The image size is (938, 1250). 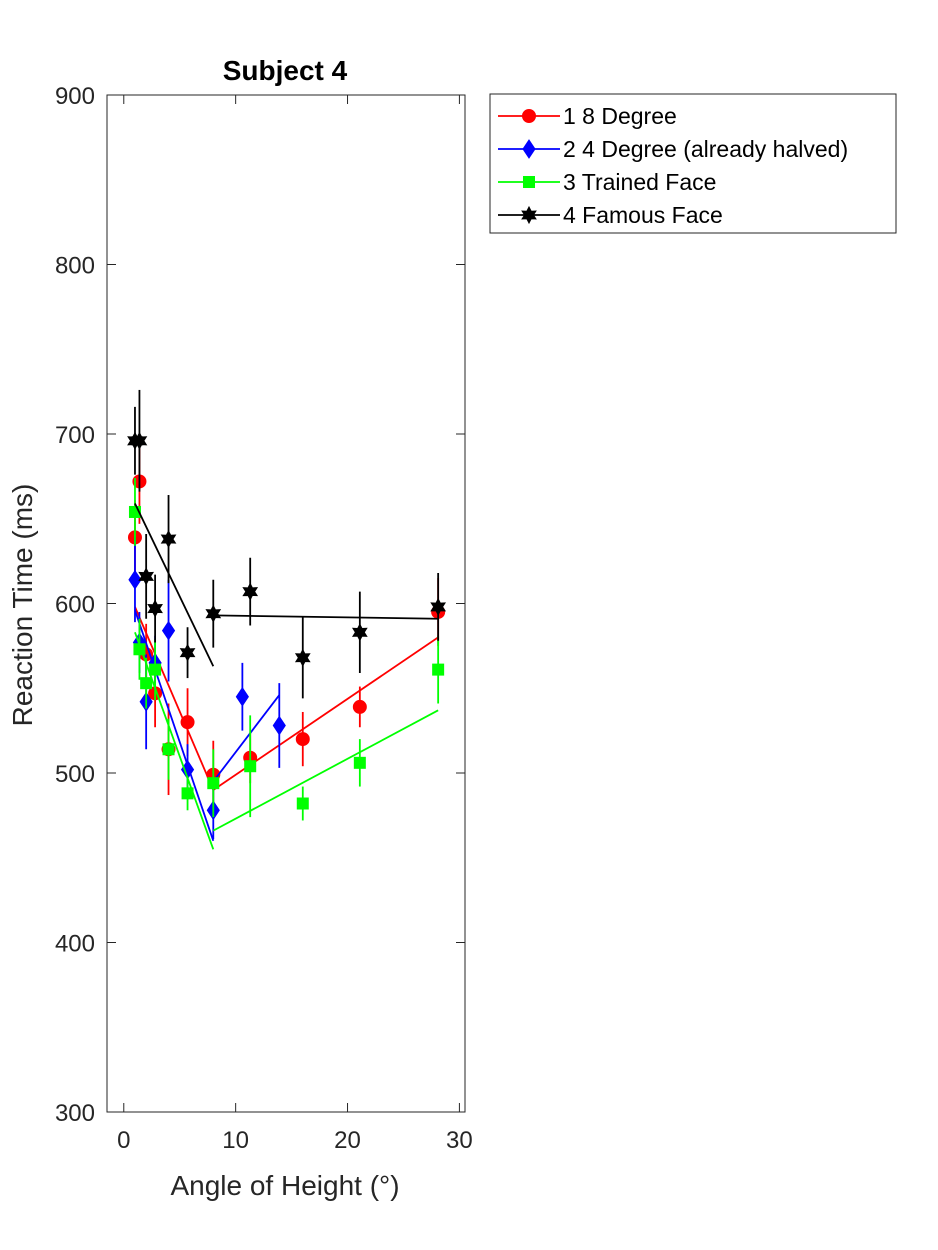 What do you see at coordinates (705, 149) in the screenshot?
I see `legend-label: 2 4 Degree (already halved)` at bounding box center [705, 149].